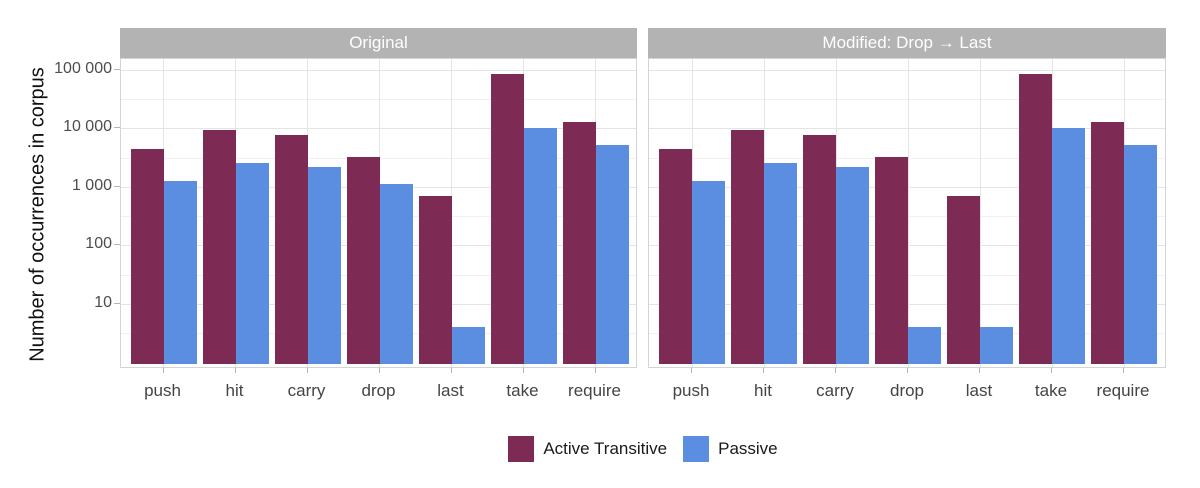  I want to click on legend: Active Transitive Passive, so click(643, 449).